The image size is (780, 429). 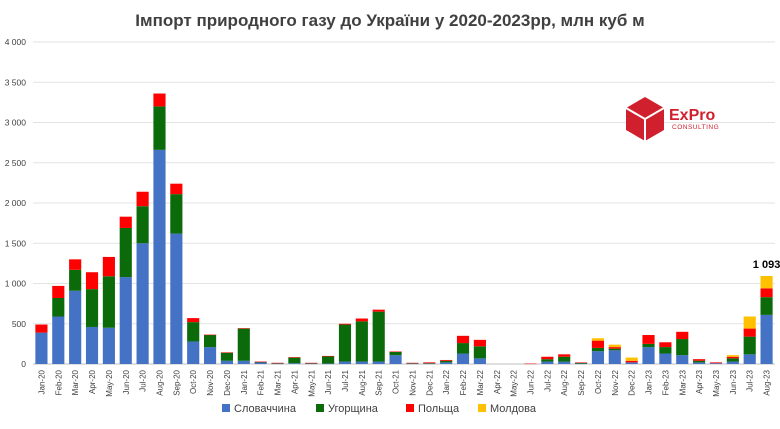 What do you see at coordinates (294, 381) in the screenshot?
I see `x-tick-label: Apr-21` at bounding box center [294, 381].